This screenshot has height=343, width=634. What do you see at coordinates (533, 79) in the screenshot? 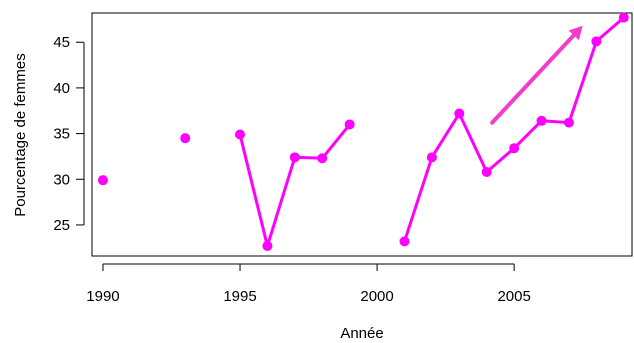
I see `trend-arrow-shaft` at bounding box center [533, 79].